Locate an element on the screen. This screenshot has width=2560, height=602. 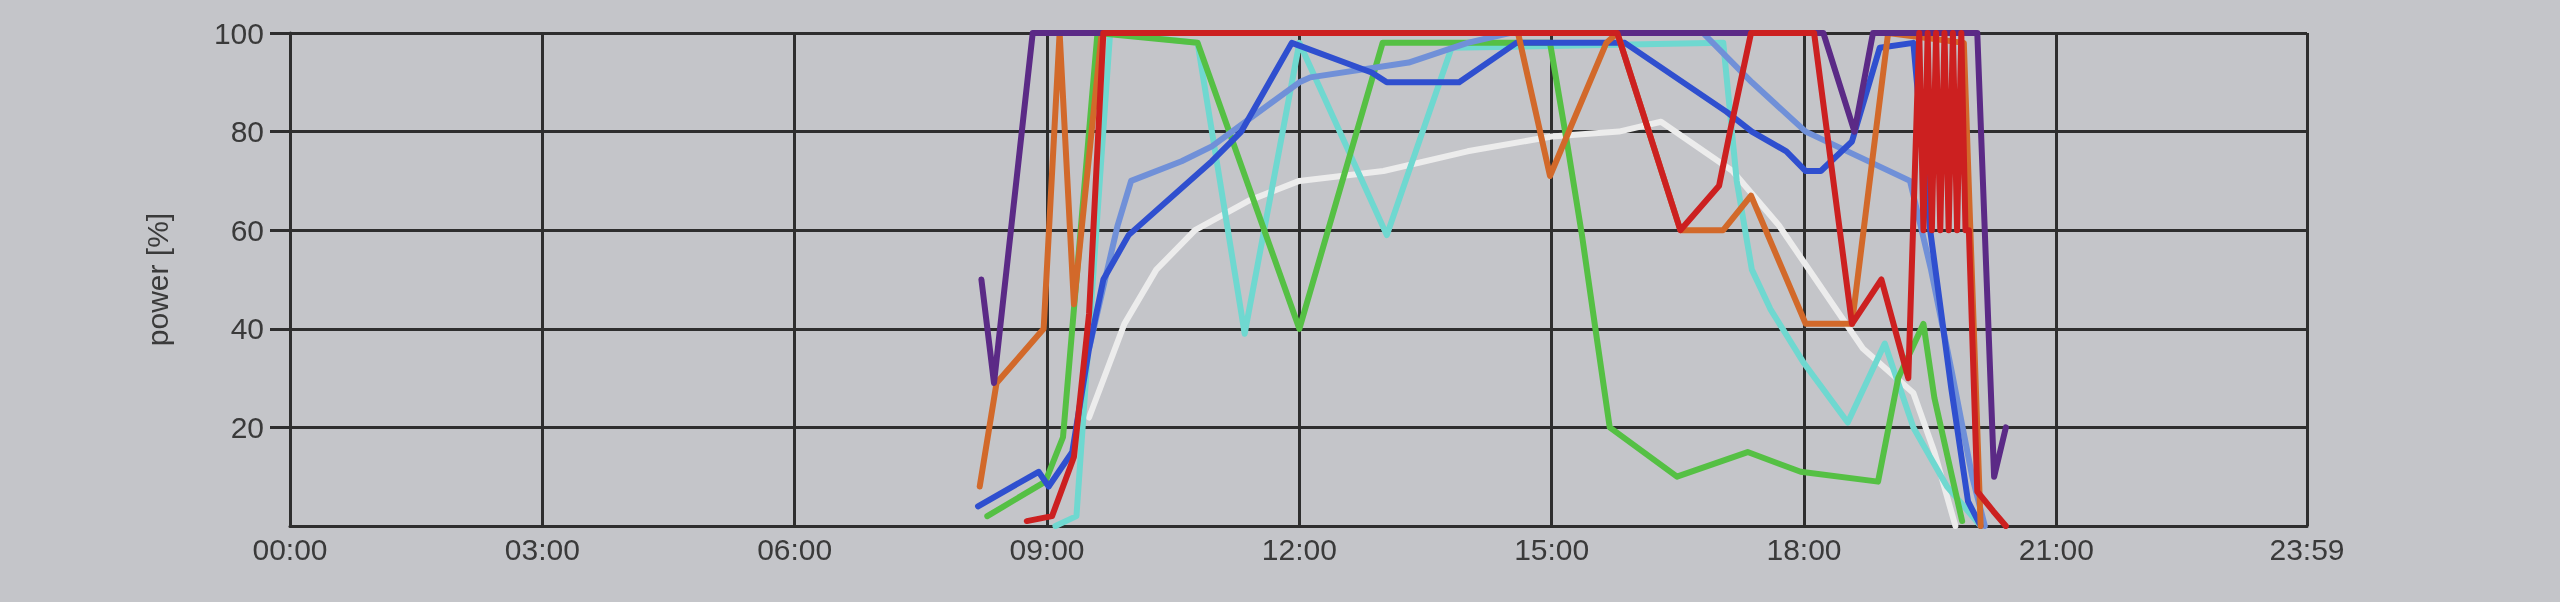
y-axis-title: power [%] is located at coordinates (157, 279).